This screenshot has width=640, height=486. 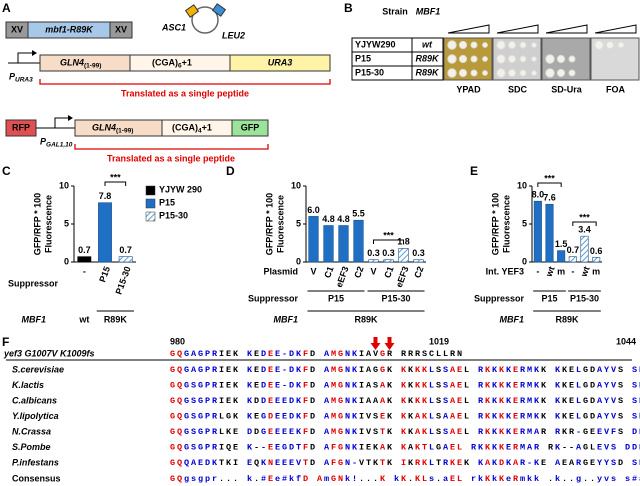 I want to click on group-label: P15, so click(x=549, y=298).